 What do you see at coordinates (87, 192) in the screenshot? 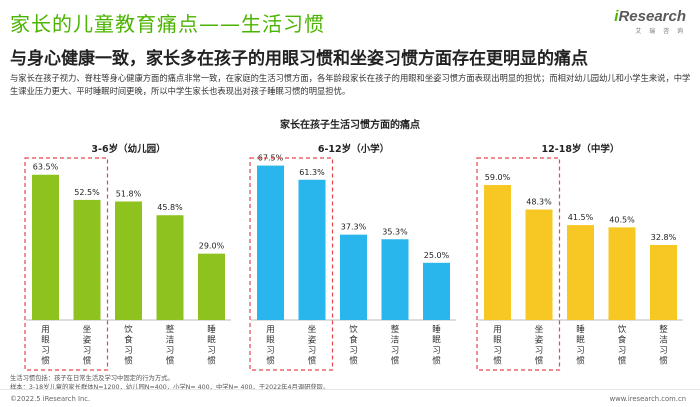
I see `bar-value-label: 52.5%` at bounding box center [87, 192].